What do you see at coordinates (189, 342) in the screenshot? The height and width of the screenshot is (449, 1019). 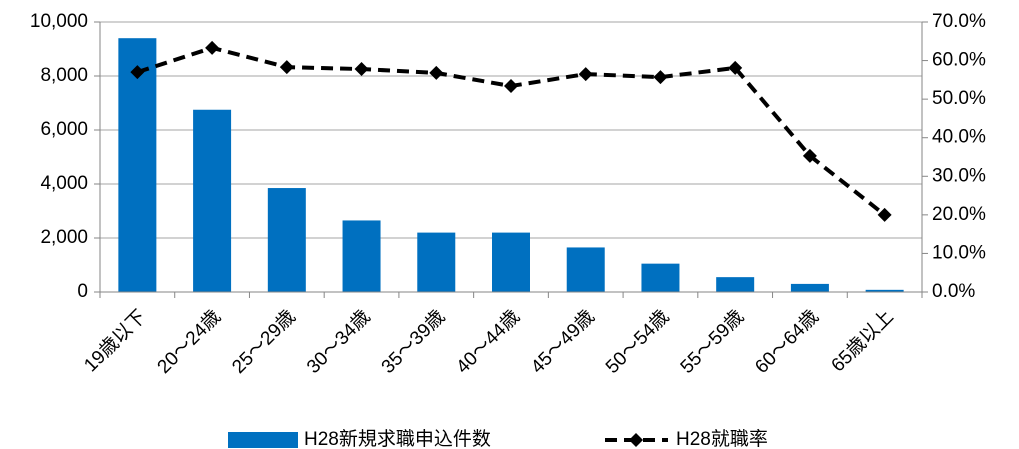 I see `x-tick-label: 20～24歳` at bounding box center [189, 342].